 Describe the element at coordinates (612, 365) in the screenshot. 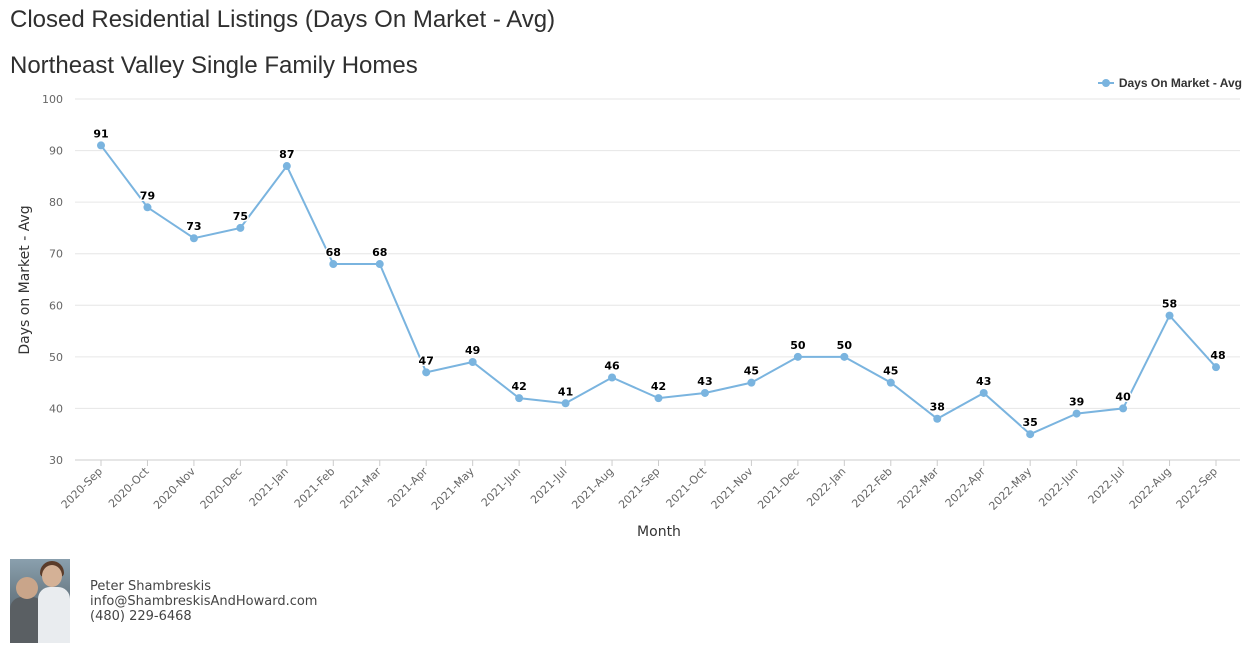

I see `data-label: 46` at that location.